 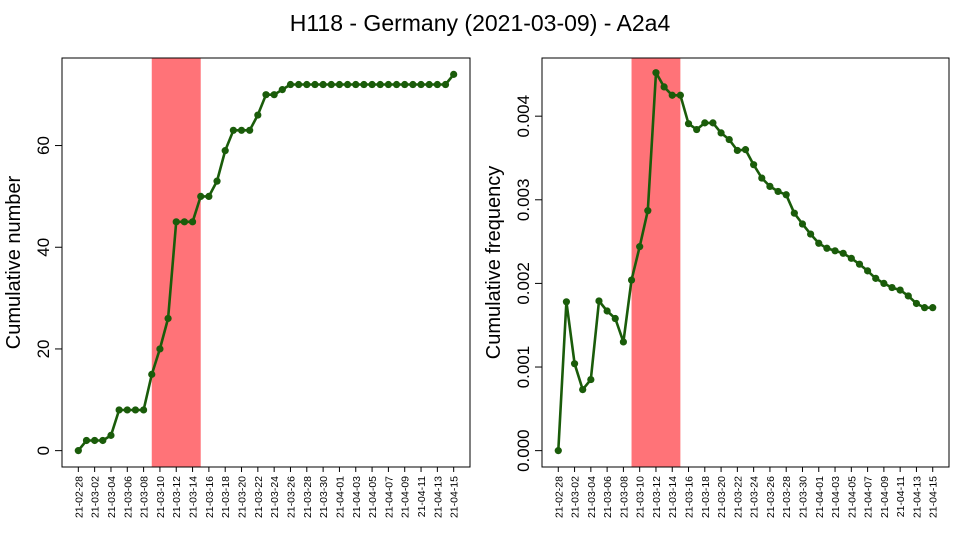 I want to click on figure-title: H118 - Germany (2021-03-09) - A2a4, so click(x=480, y=23).